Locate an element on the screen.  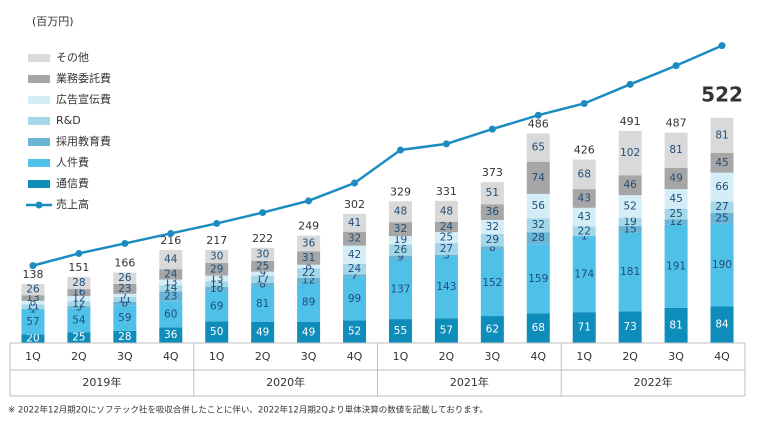
segment-label: 15 is located at coordinates (629, 229).